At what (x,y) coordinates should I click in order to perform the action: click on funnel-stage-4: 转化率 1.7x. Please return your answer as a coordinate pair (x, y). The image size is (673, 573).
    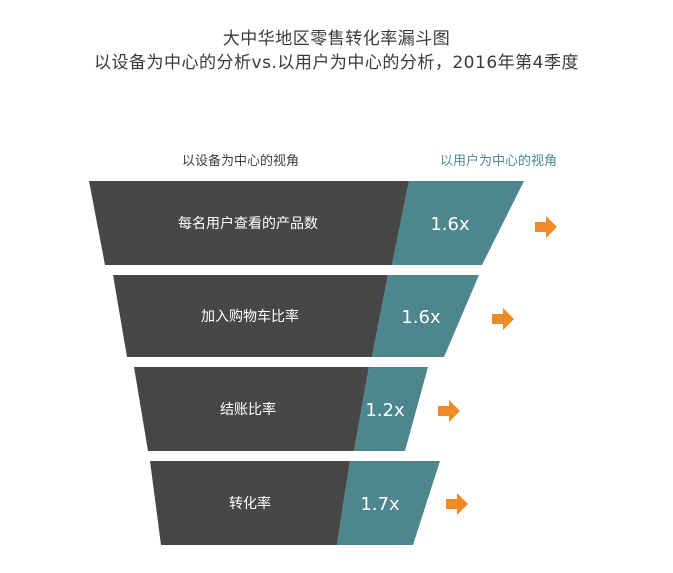
    Looking at the image, I should click on (309, 503).